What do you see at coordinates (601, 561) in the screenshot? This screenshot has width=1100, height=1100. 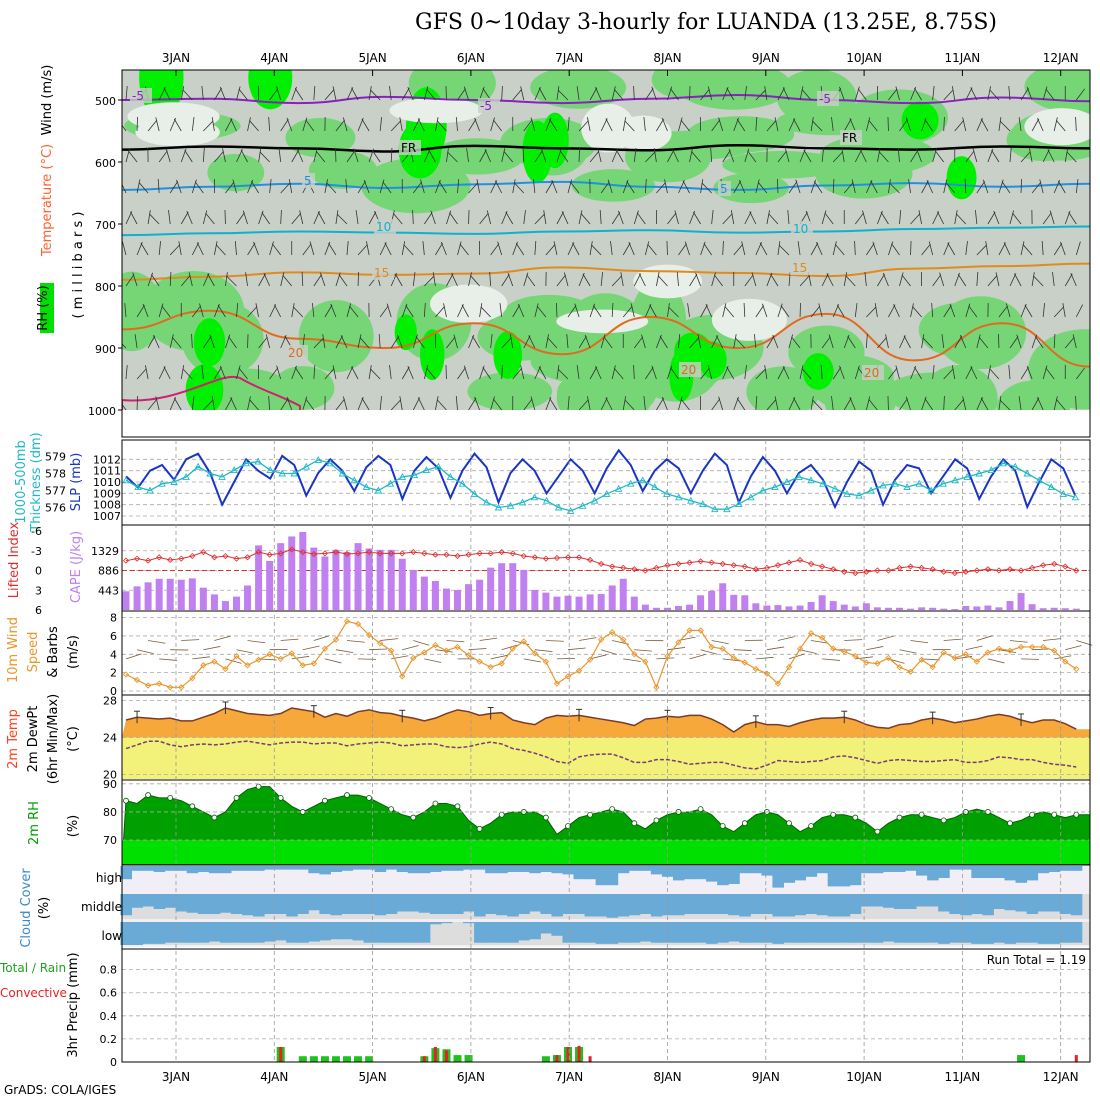 I see `li-series-line` at bounding box center [601, 561].